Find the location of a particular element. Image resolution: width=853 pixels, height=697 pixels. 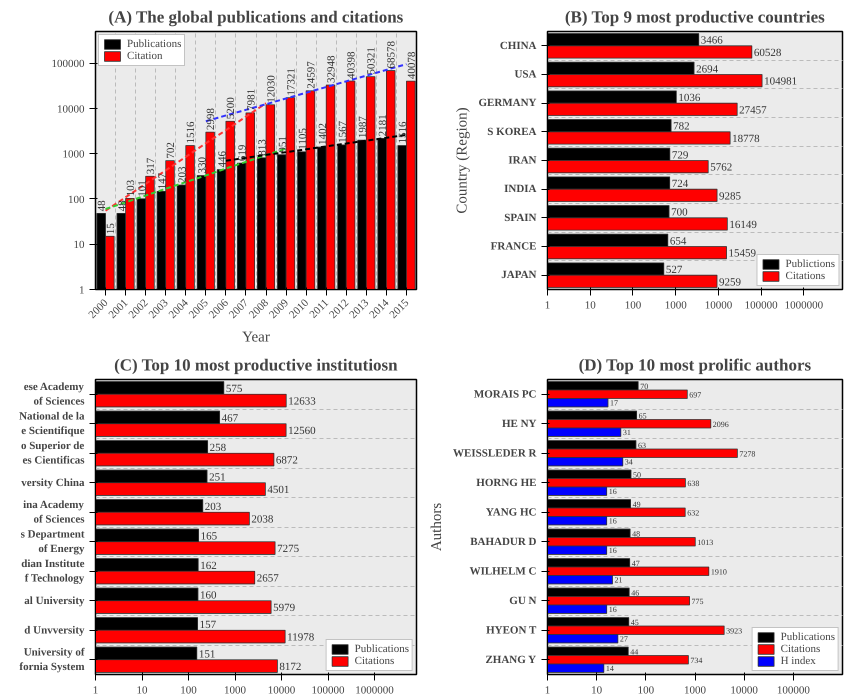

x-tick-label: 1000000 is located at coordinates (374, 690).